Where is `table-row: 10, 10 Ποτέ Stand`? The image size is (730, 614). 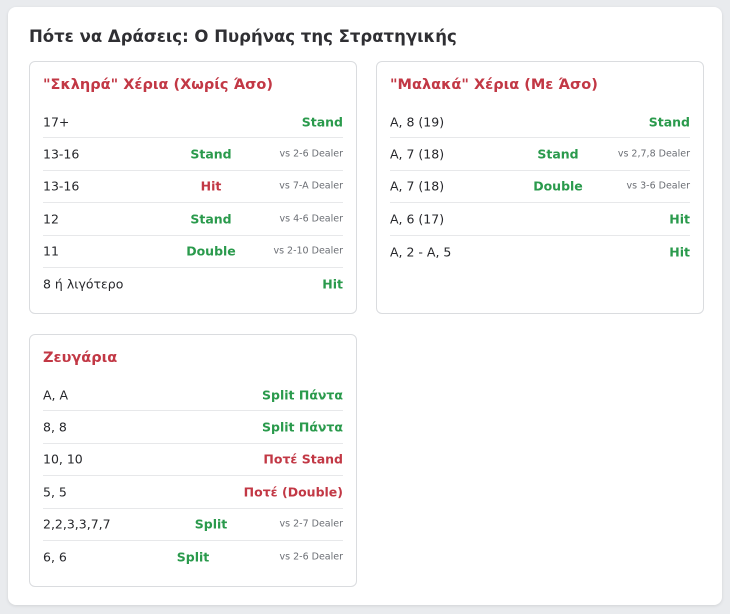 table-row: 10, 10 Ποτέ Stand is located at coordinates (193, 460).